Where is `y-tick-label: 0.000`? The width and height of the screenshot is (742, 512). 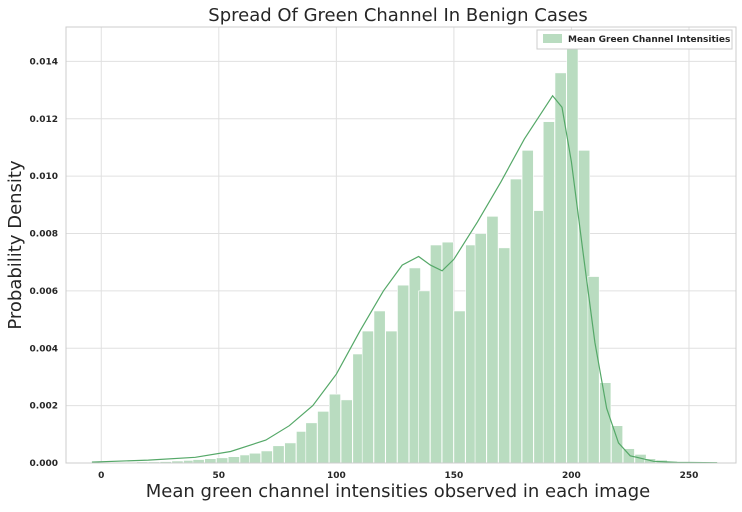 y-tick-label: 0.000 is located at coordinates (44, 464).